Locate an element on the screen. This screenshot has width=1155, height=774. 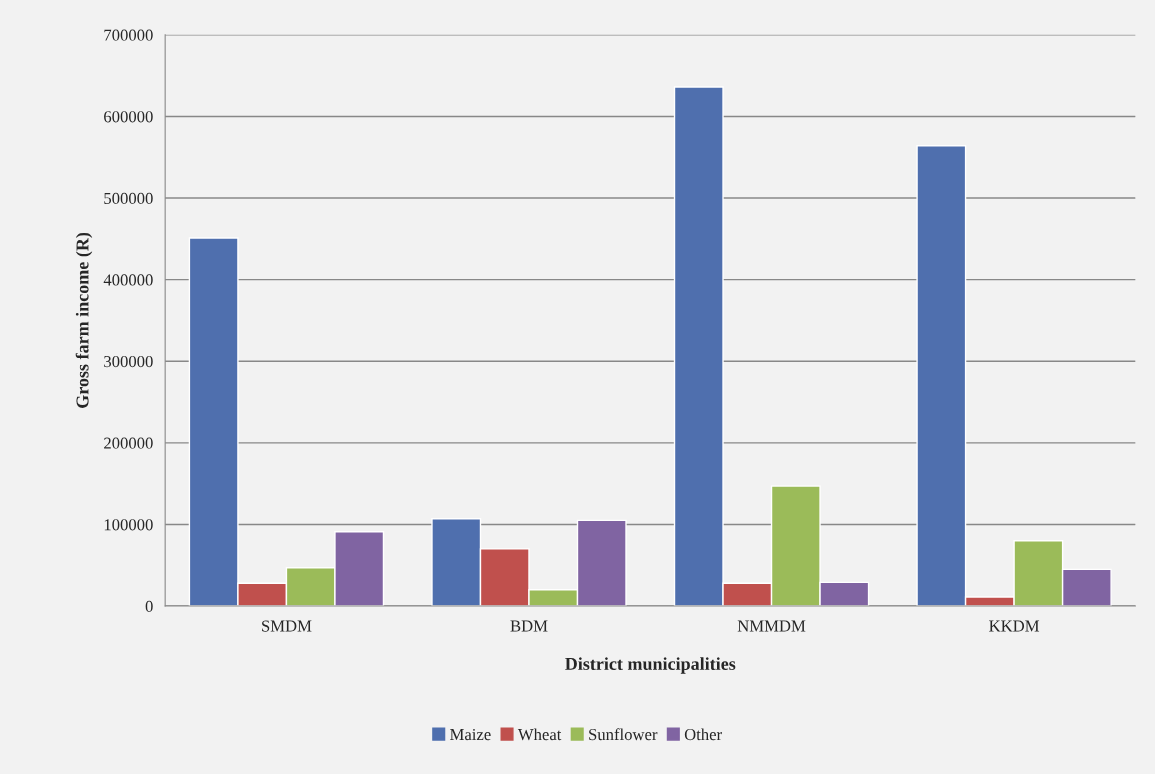
legend-label: Wheat is located at coordinates (539, 734).